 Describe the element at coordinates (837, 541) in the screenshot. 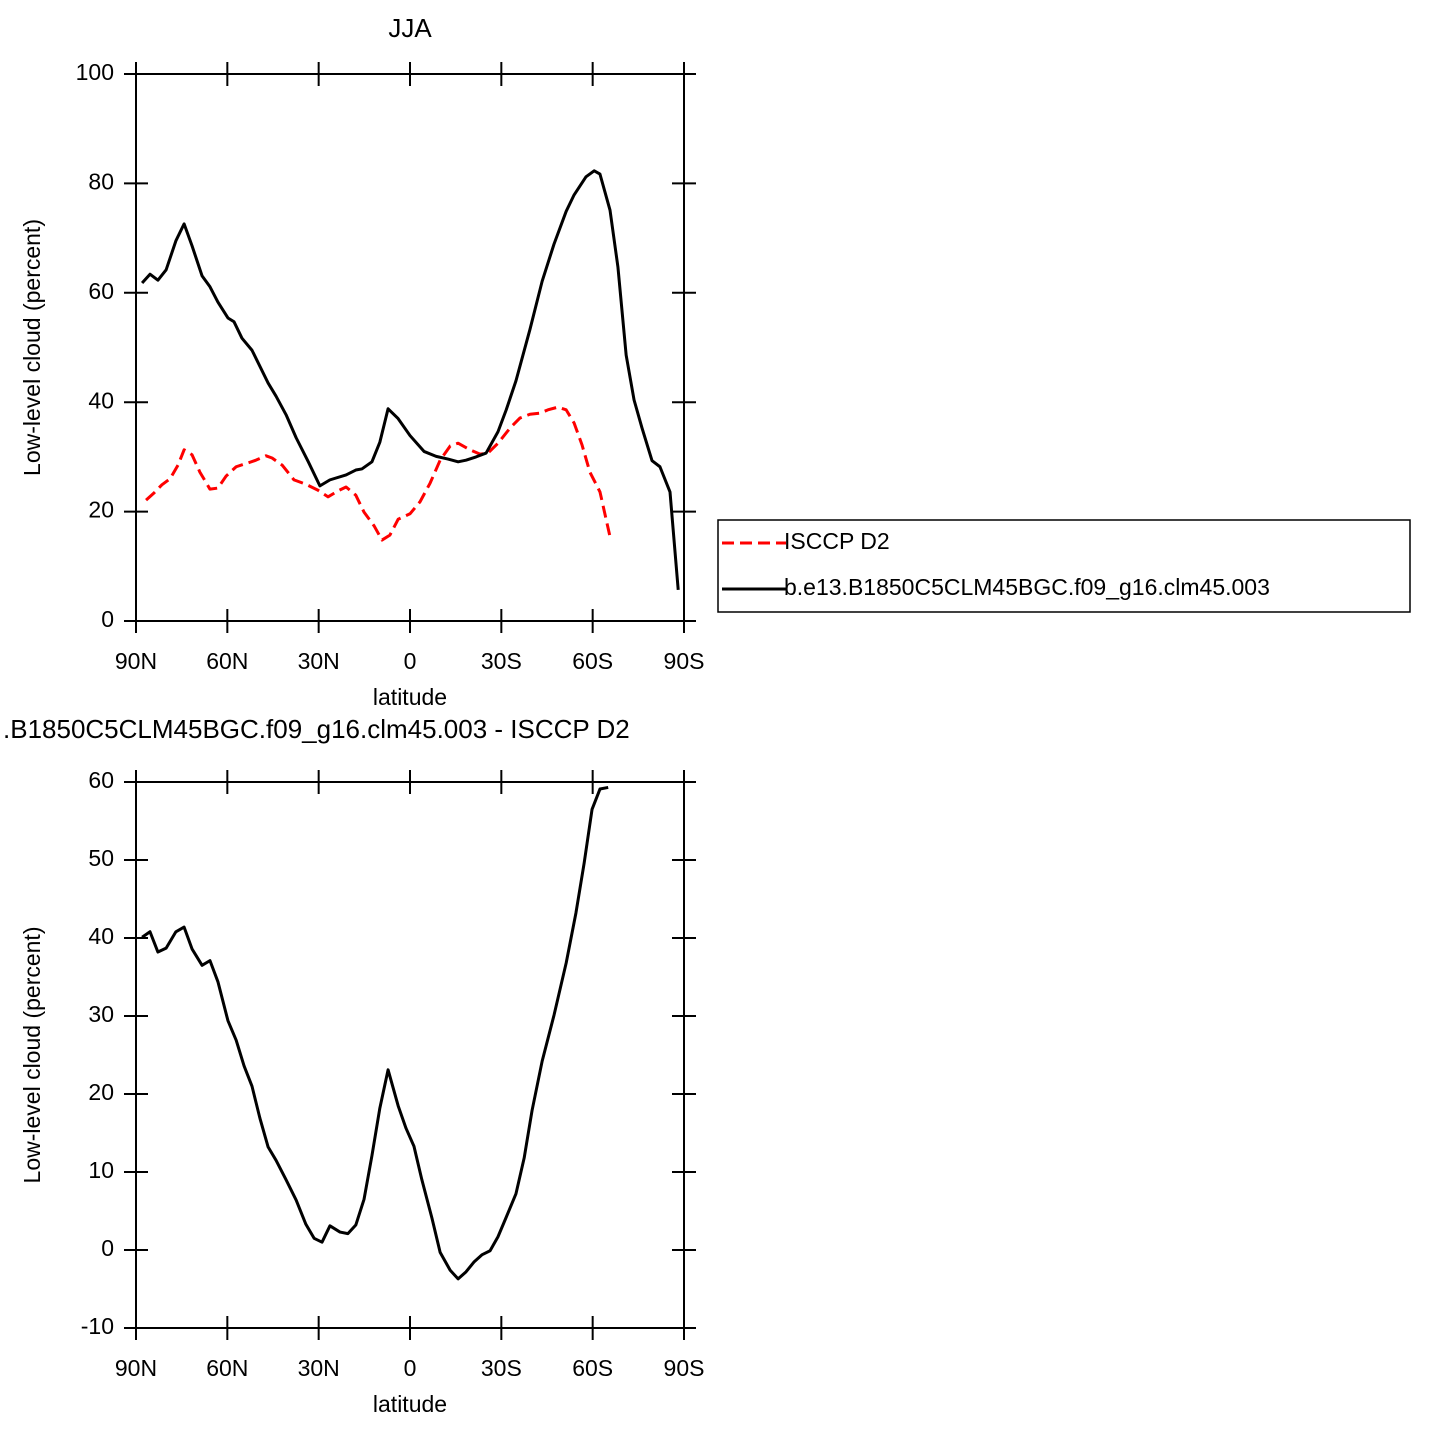

I see `legend-label: ISCCP D2` at that location.